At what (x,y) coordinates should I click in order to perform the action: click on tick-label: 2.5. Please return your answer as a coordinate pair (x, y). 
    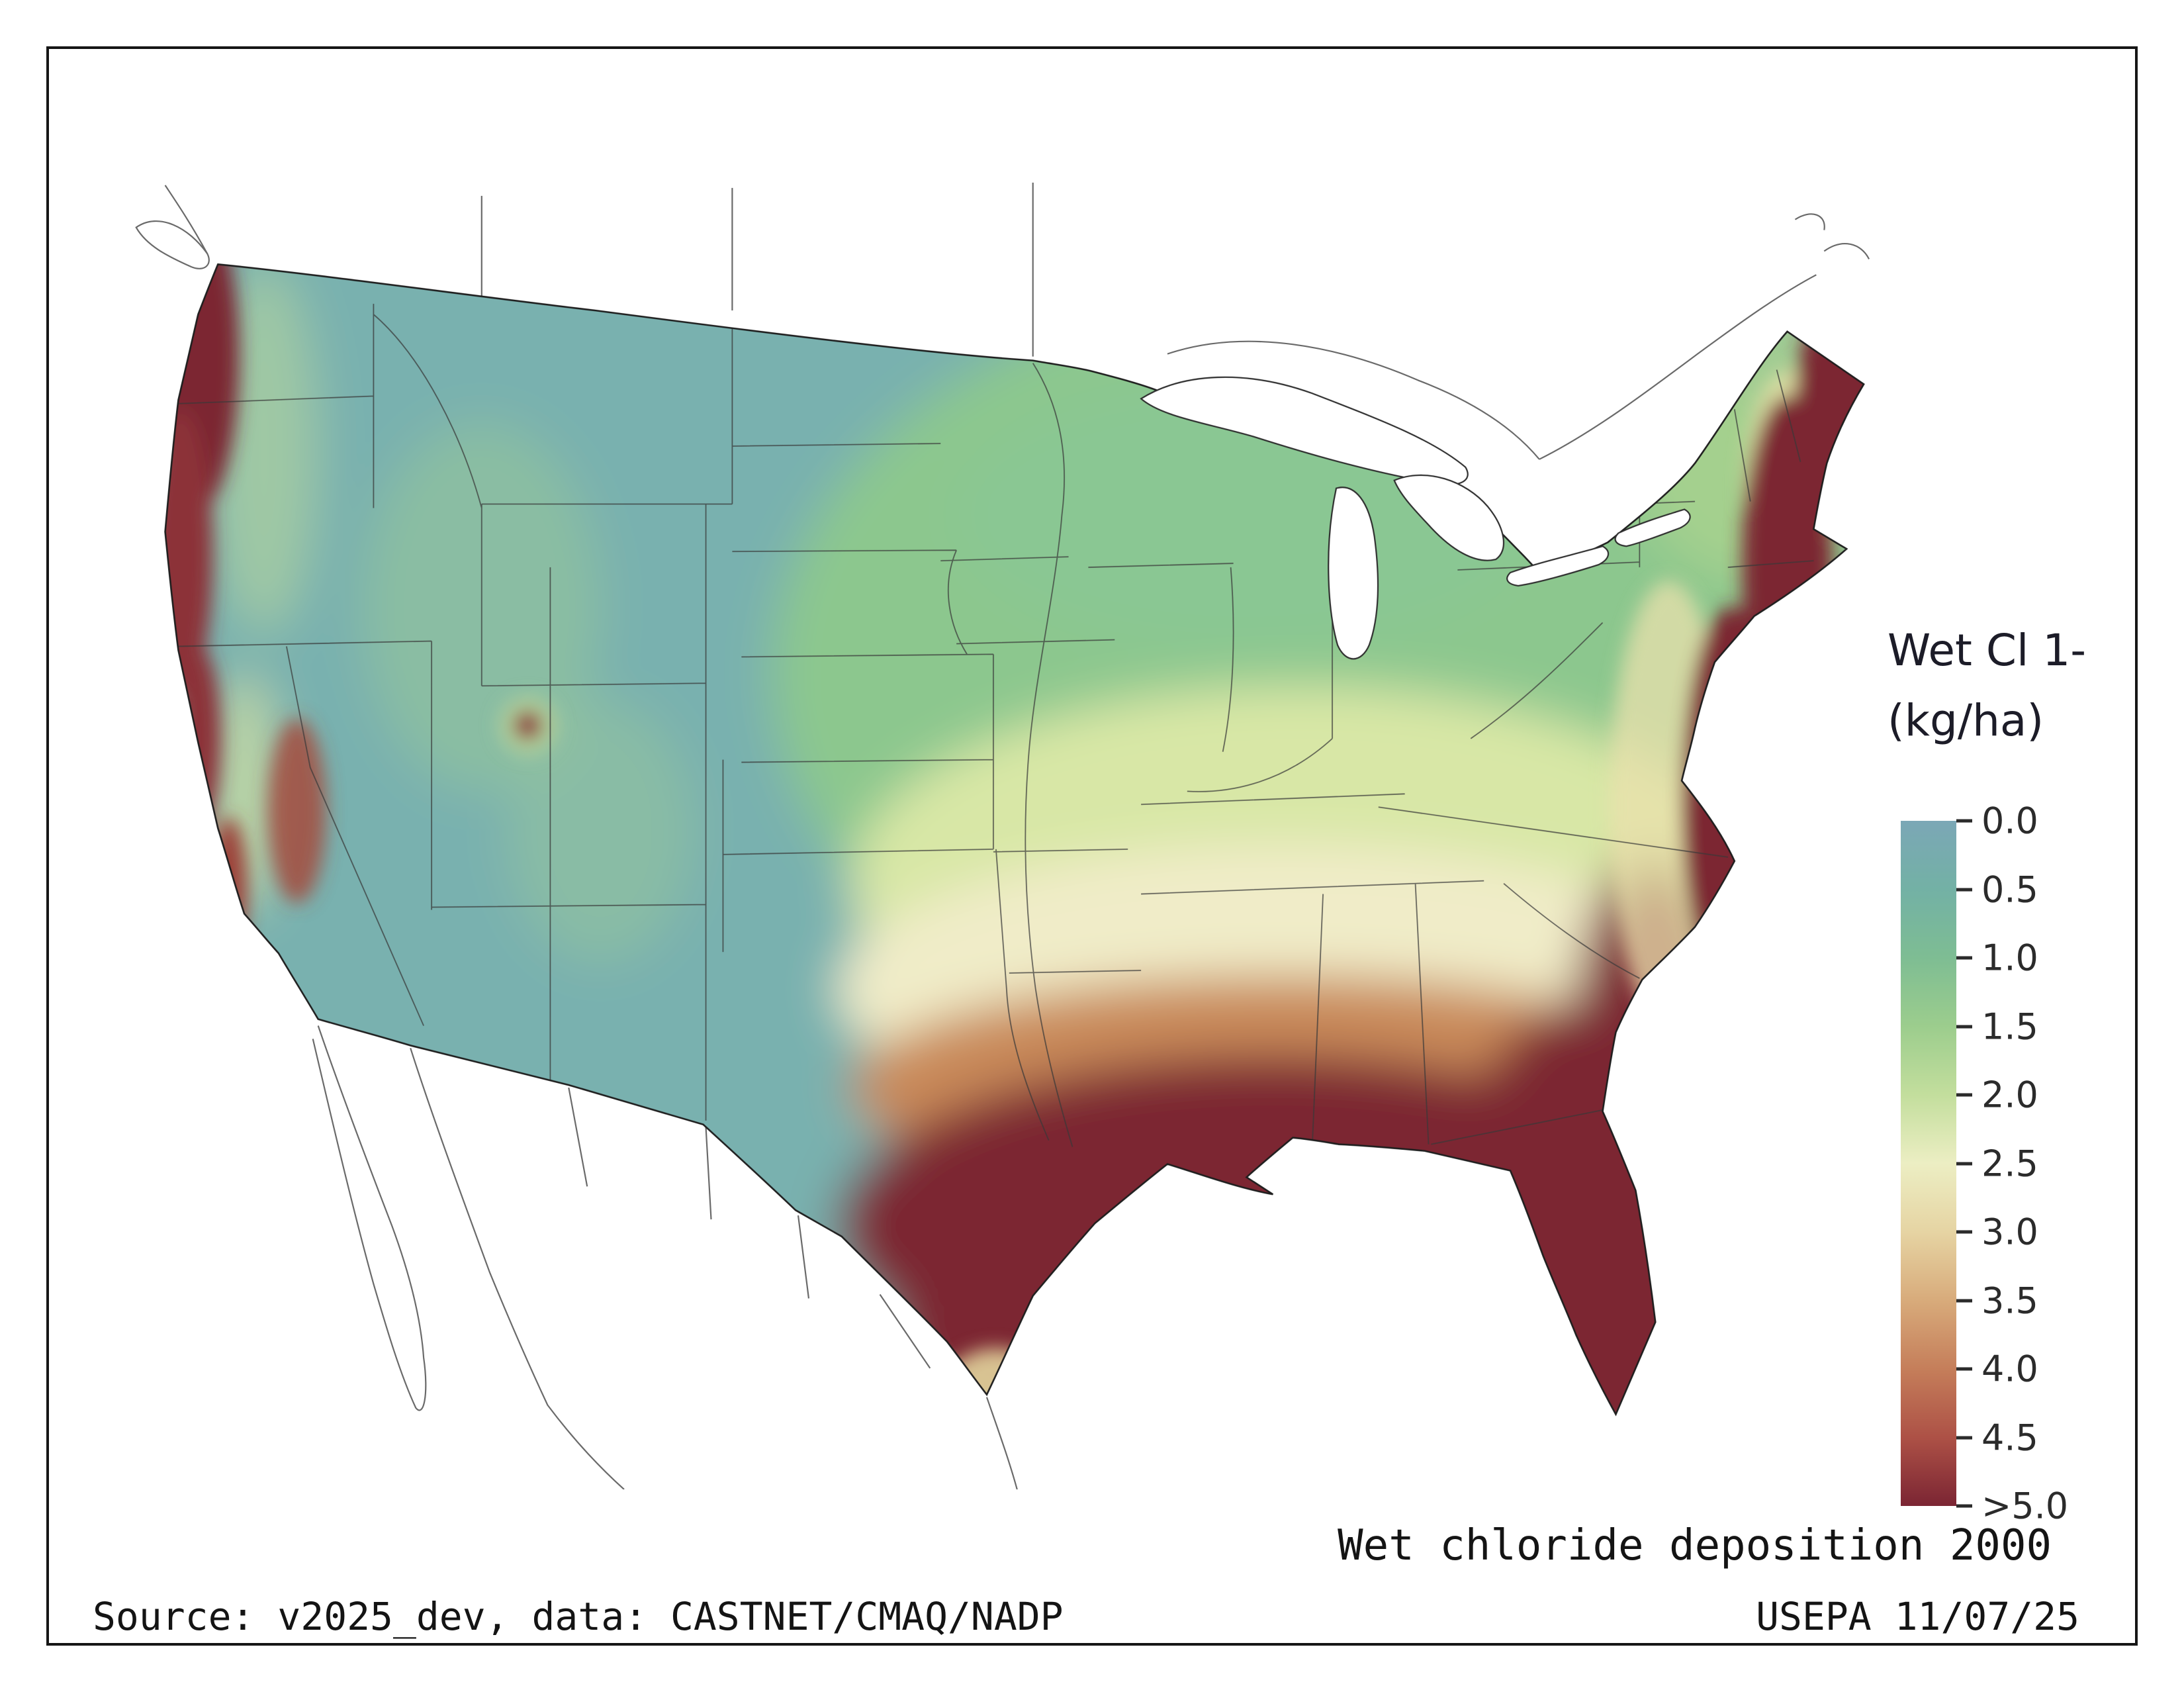
    Looking at the image, I should click on (2009, 1163).